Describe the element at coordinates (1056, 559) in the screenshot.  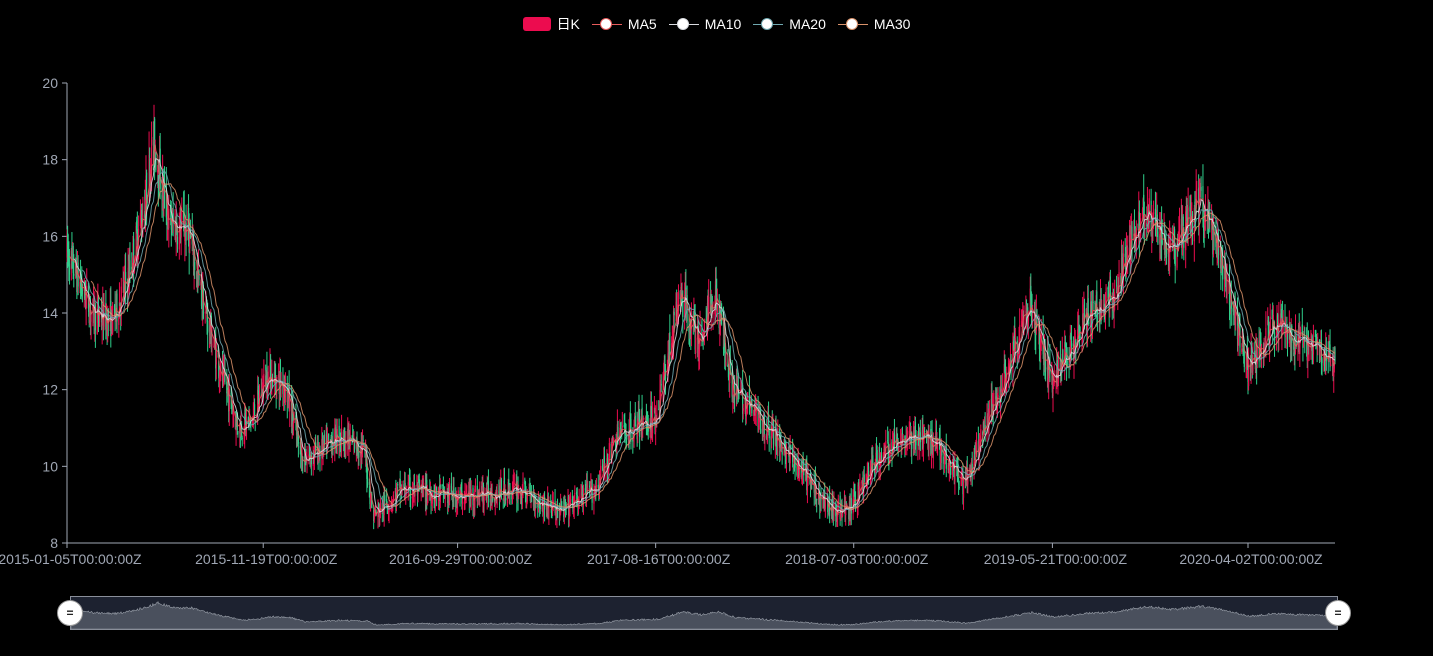
I see `x-tick-label: 2019-05-21T00:00:00Z` at that location.